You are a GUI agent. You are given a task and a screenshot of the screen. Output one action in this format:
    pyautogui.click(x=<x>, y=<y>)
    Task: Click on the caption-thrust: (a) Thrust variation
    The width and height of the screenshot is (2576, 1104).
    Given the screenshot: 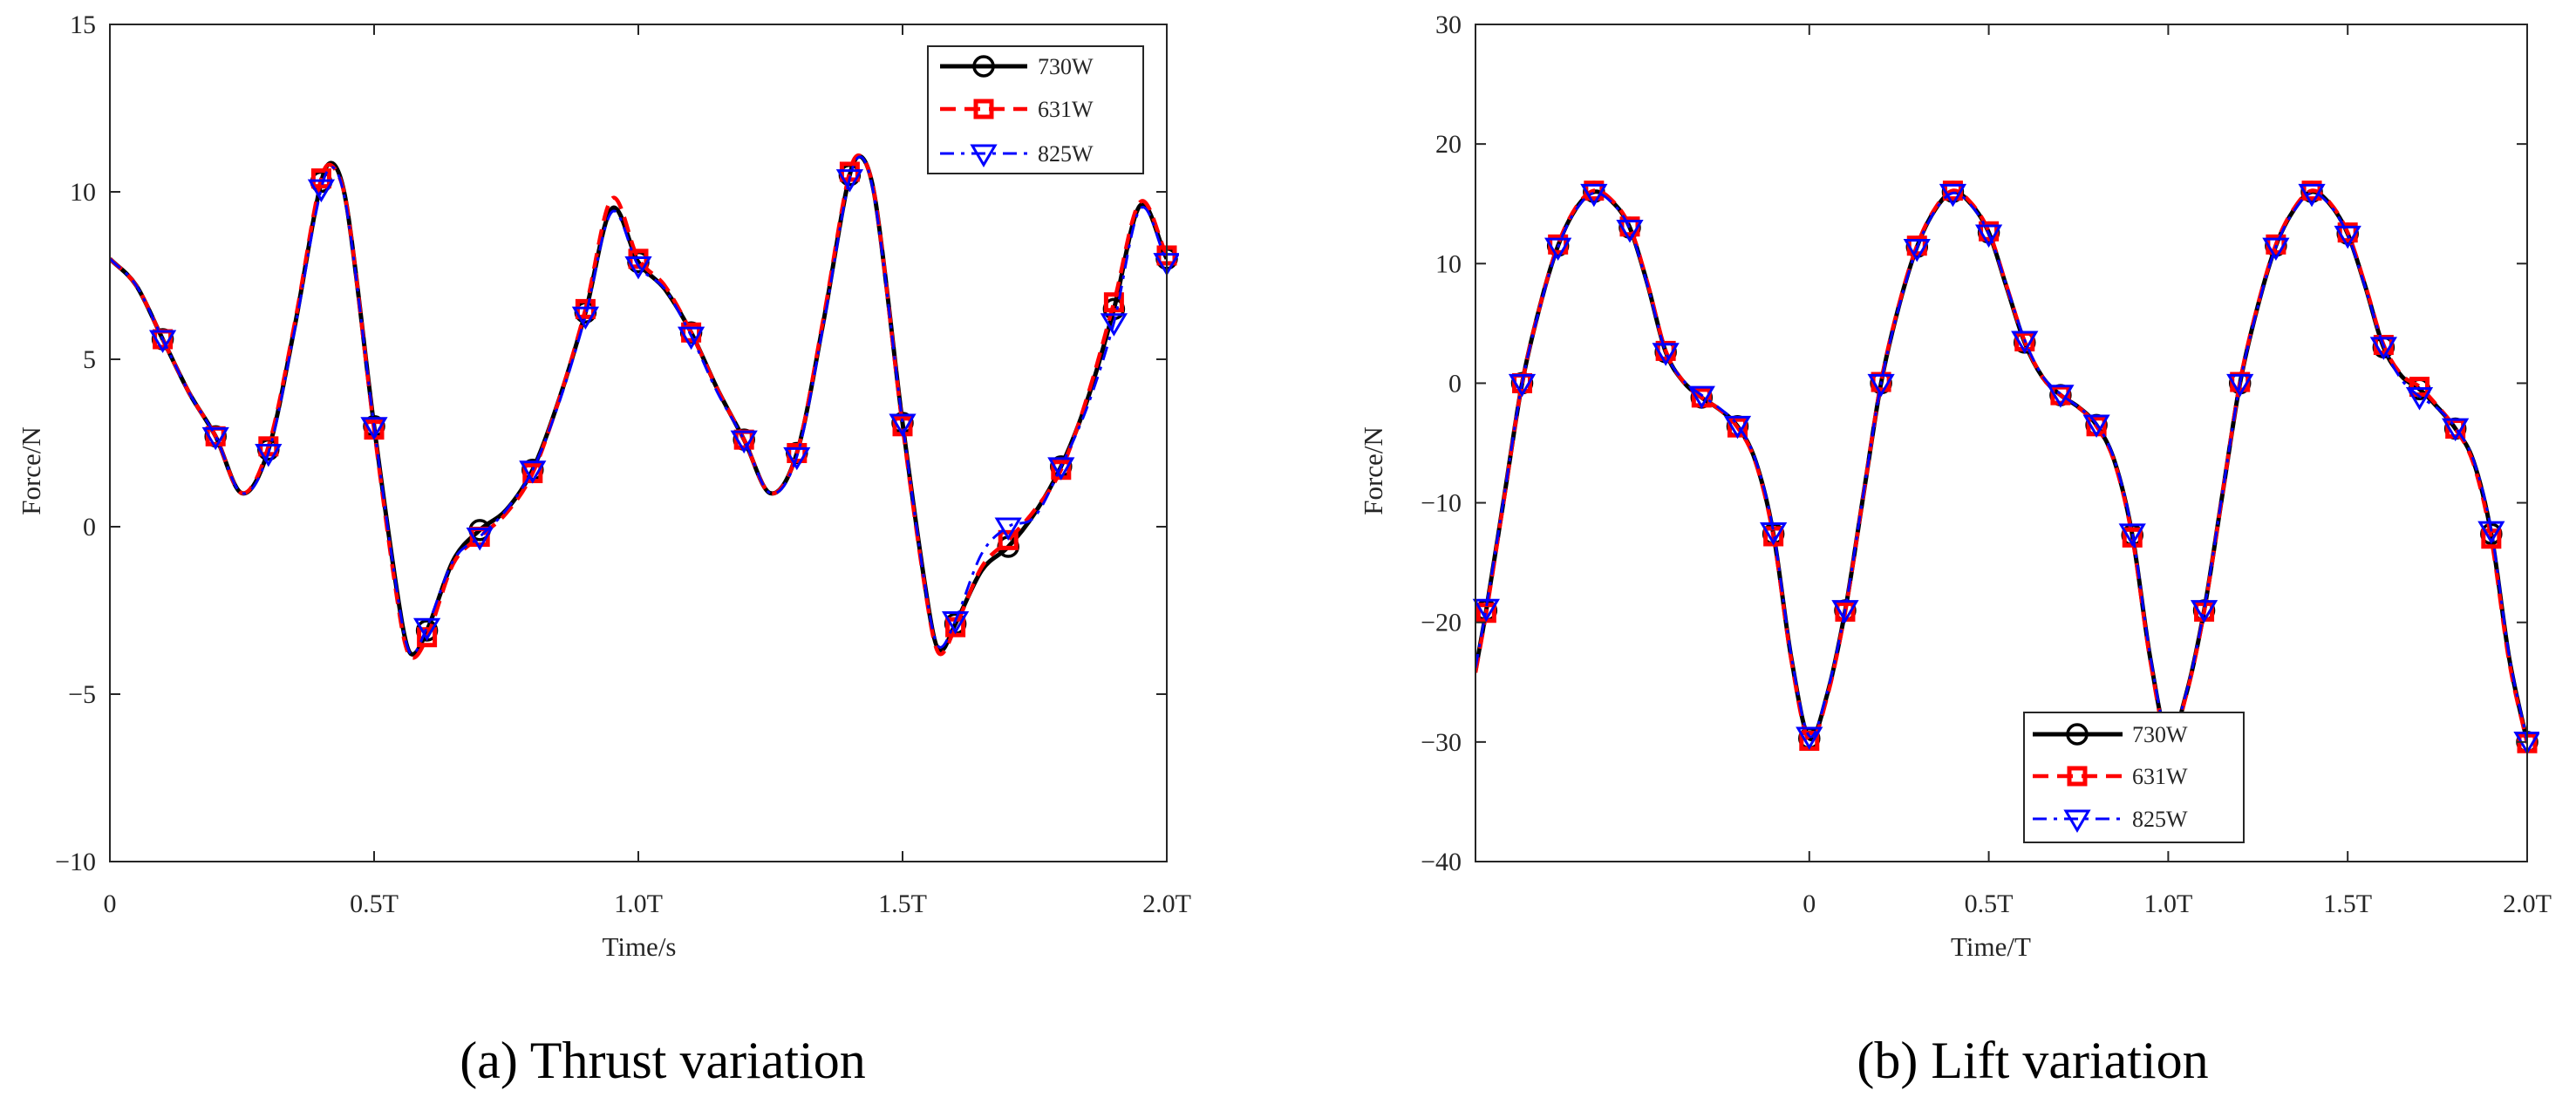 What is the action you would take?
    pyautogui.click(x=663, y=1060)
    